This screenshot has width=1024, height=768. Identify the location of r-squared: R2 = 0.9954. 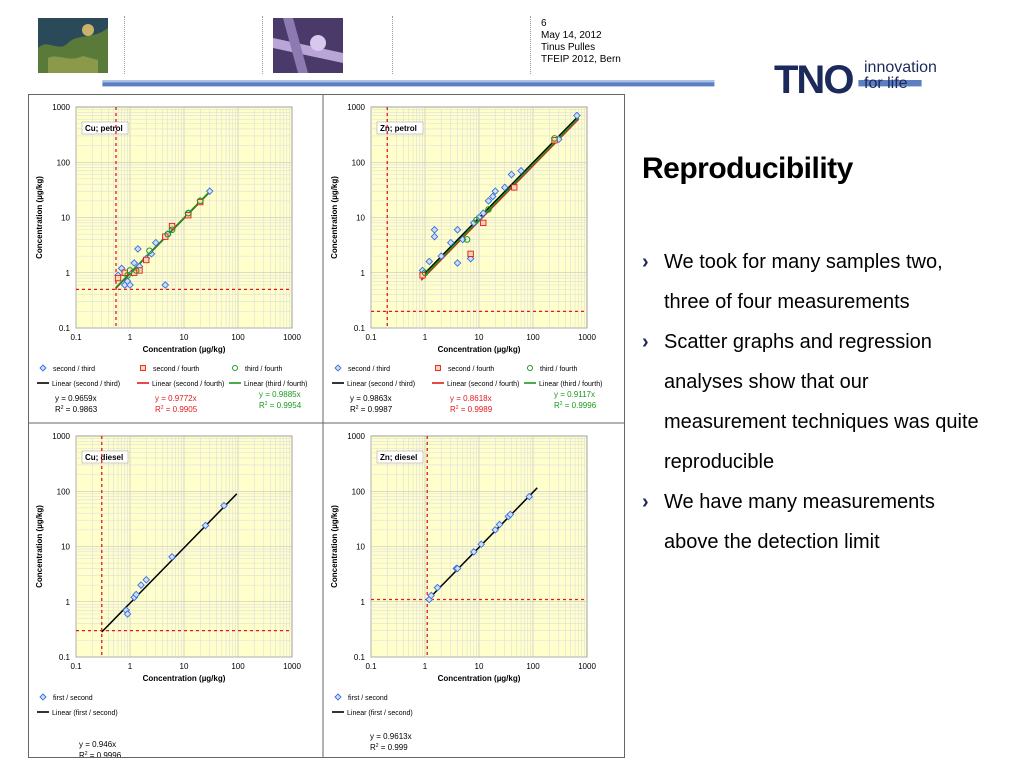
(280, 405).